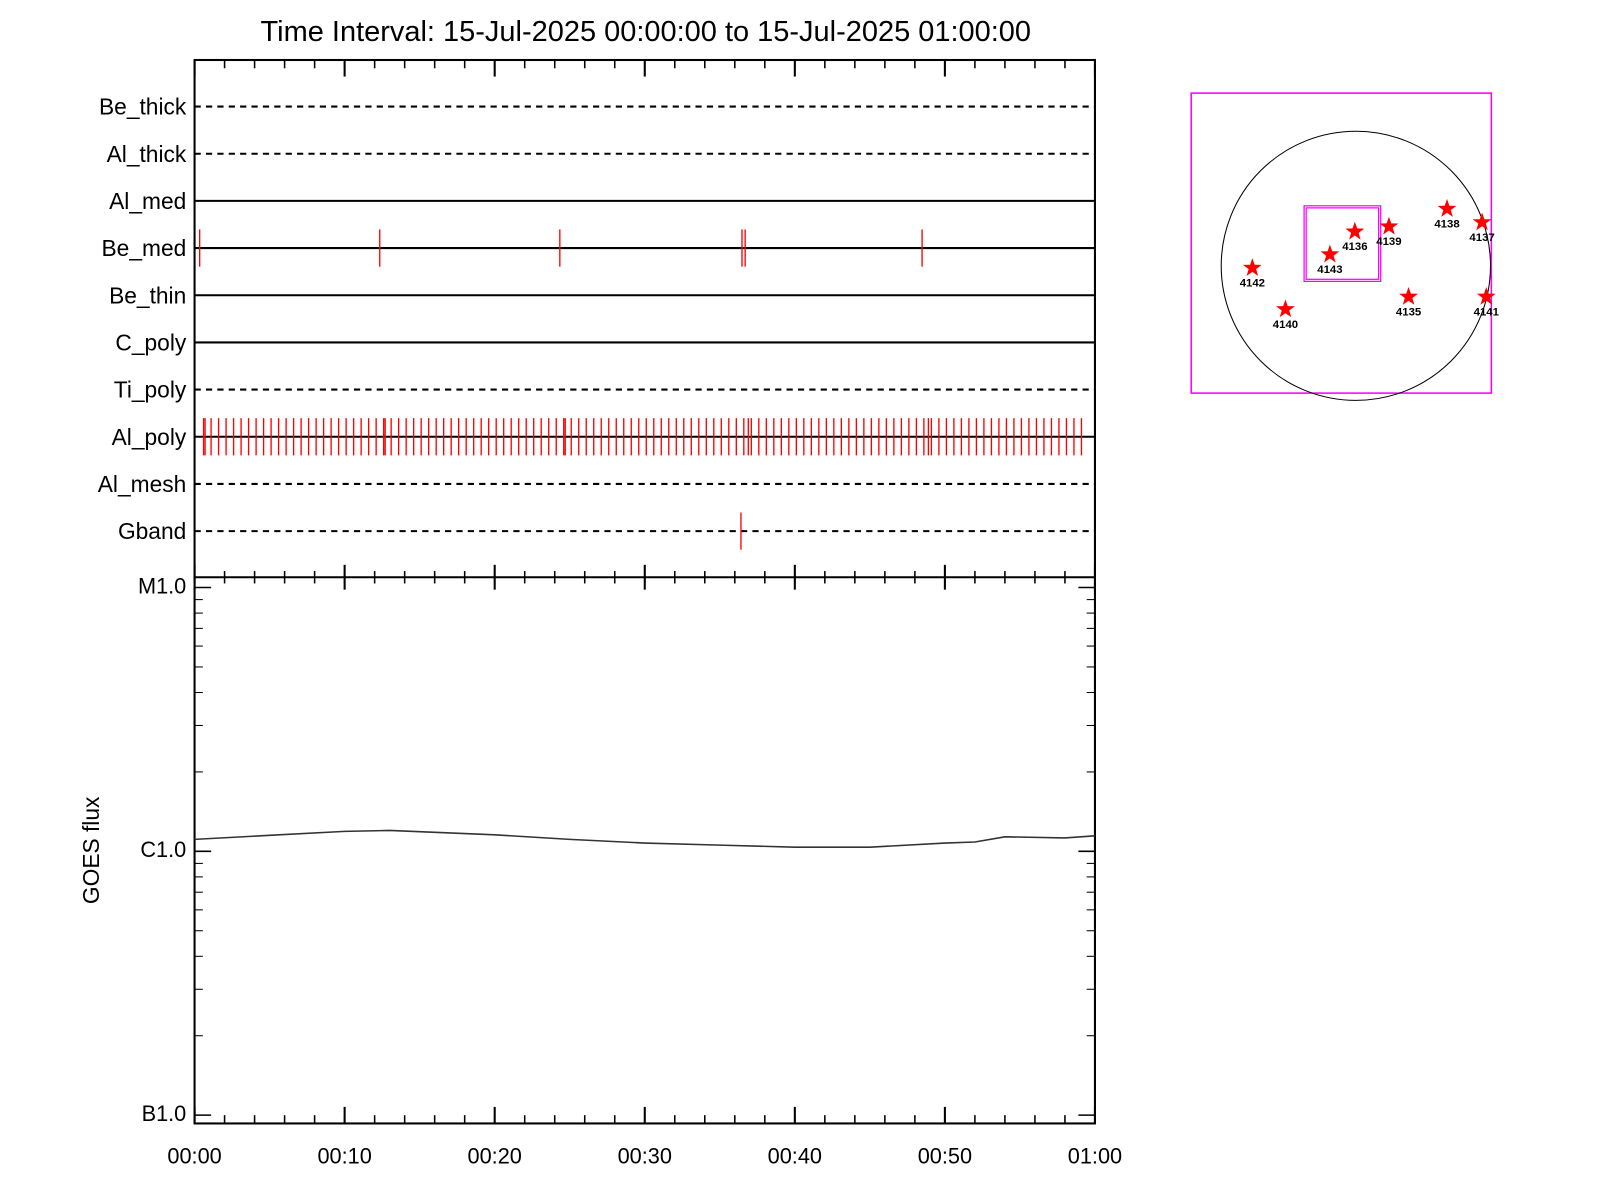  Describe the element at coordinates (150, 390) in the screenshot. I see `row-label: Ti_poly` at that location.